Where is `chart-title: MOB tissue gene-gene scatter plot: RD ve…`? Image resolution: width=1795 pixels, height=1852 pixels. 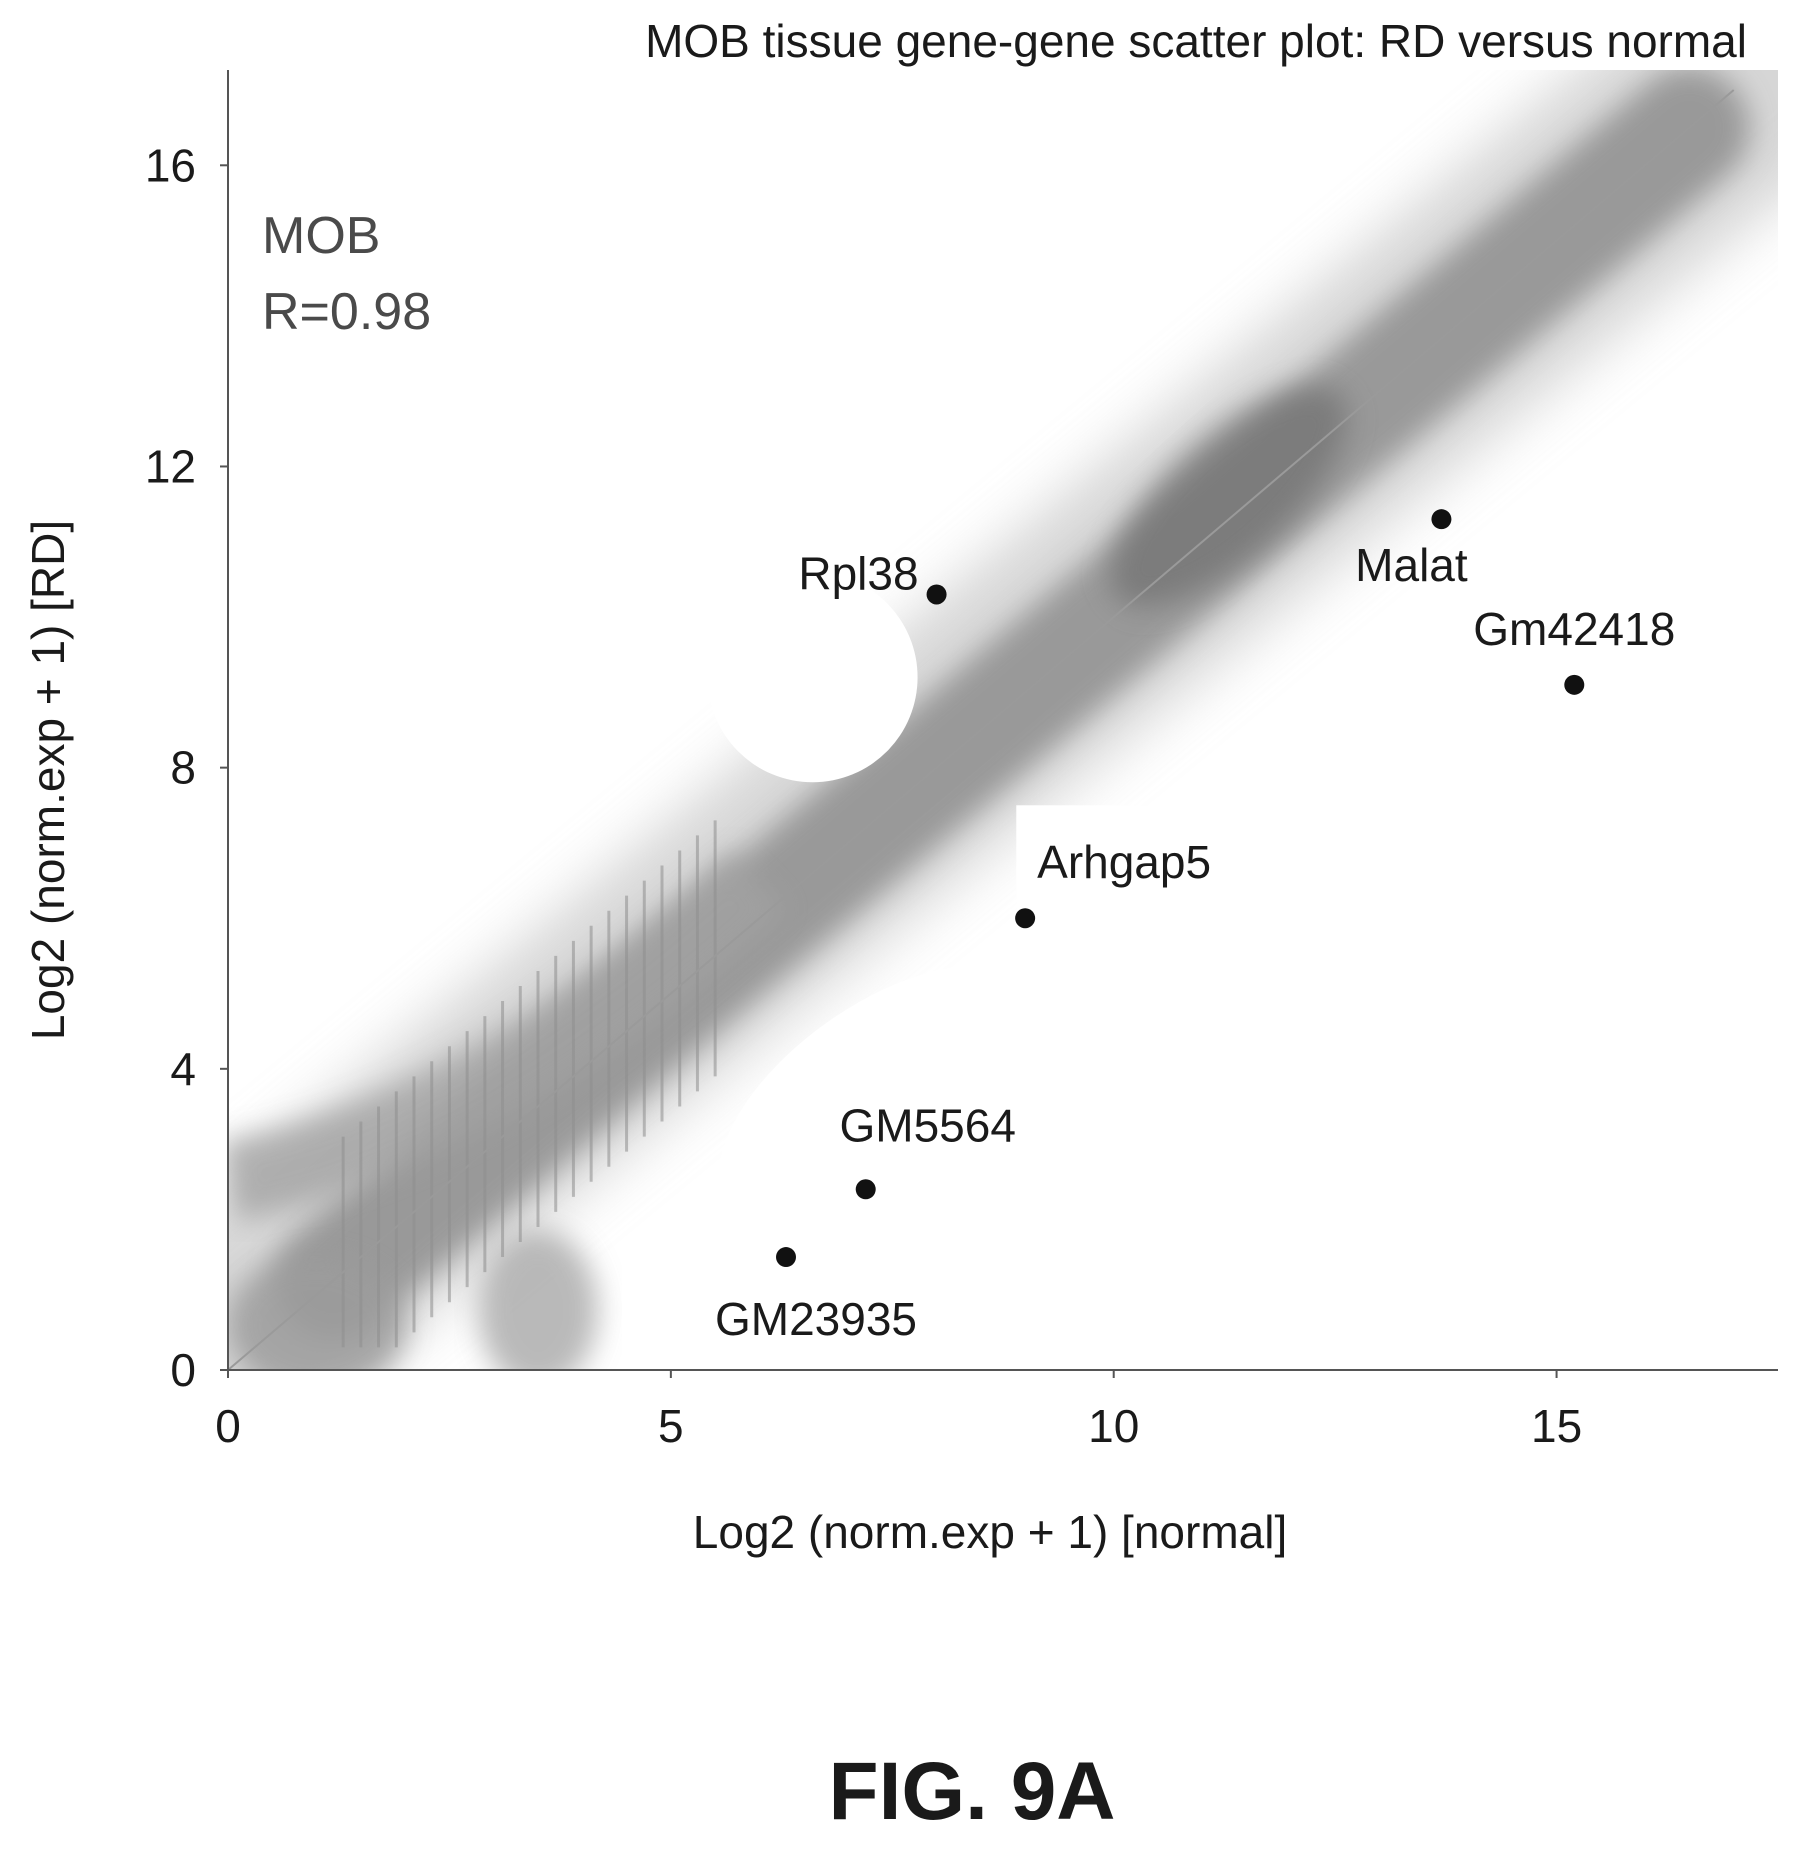
chart-title: MOB tissue gene-gene scatter plot: RD ve… is located at coordinates (1196, 41).